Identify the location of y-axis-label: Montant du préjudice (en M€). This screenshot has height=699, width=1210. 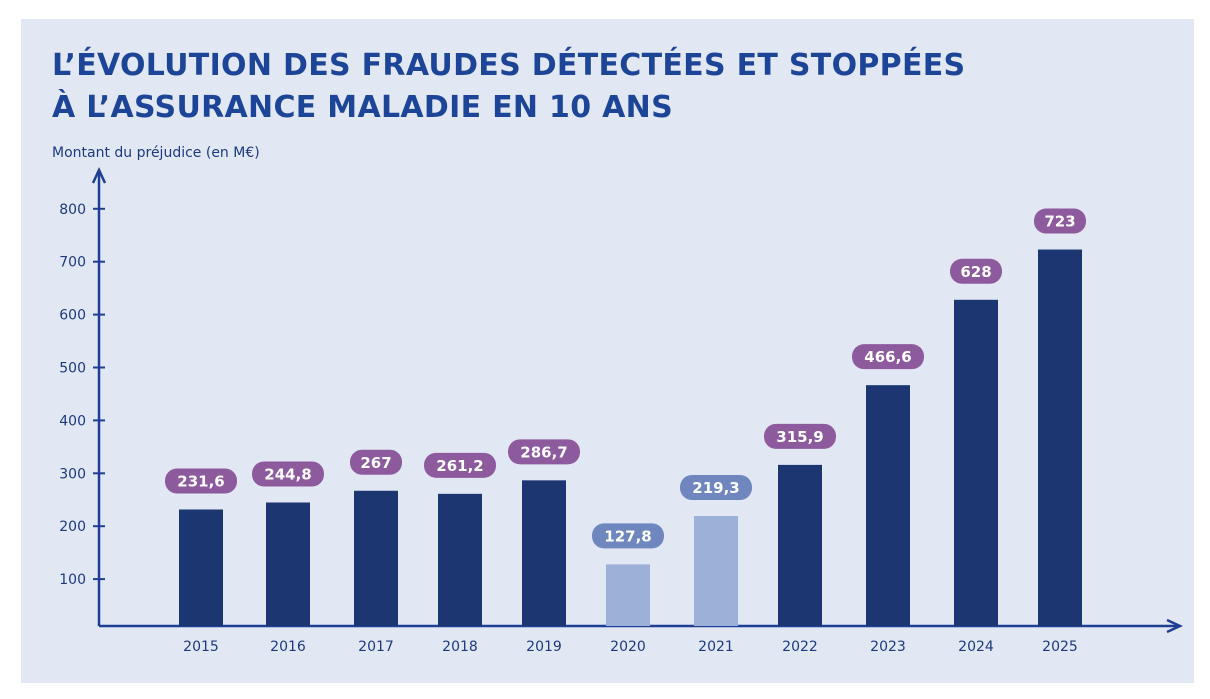
(156, 153).